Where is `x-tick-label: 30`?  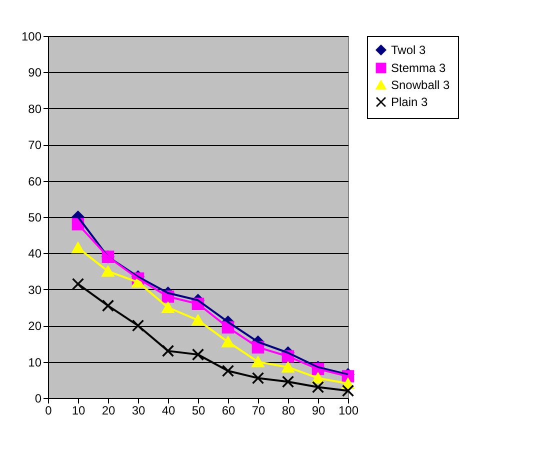 x-tick-label: 30 is located at coordinates (139, 411).